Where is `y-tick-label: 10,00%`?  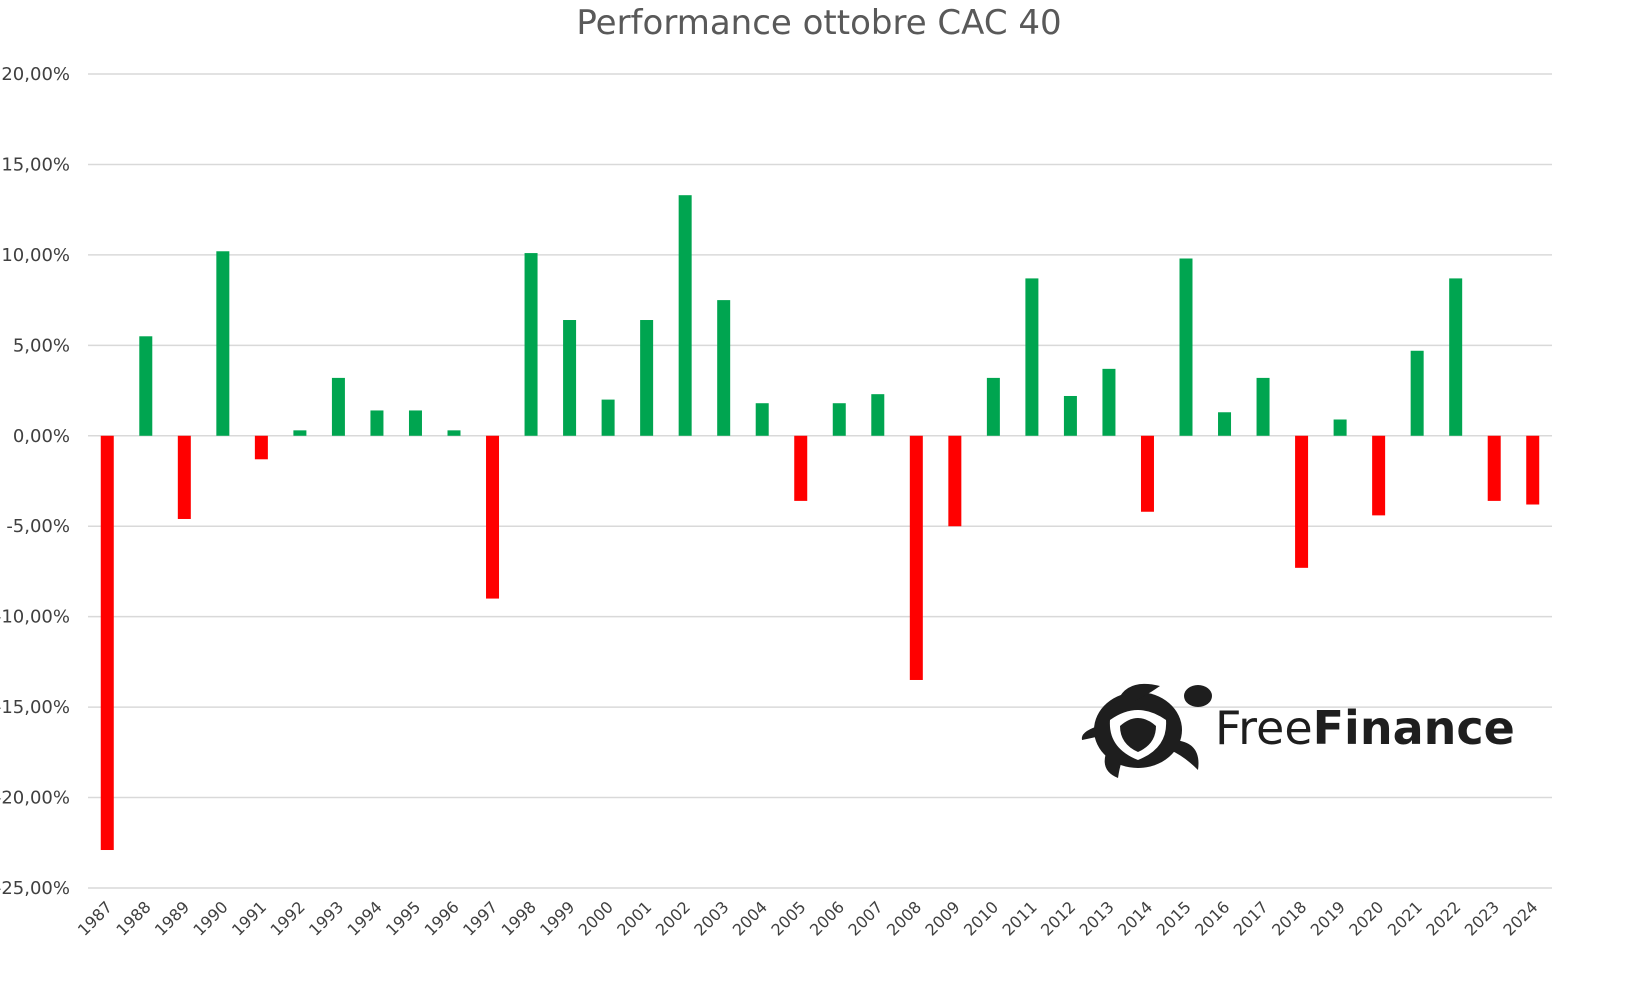
y-tick-label: 10,00% is located at coordinates (35, 255).